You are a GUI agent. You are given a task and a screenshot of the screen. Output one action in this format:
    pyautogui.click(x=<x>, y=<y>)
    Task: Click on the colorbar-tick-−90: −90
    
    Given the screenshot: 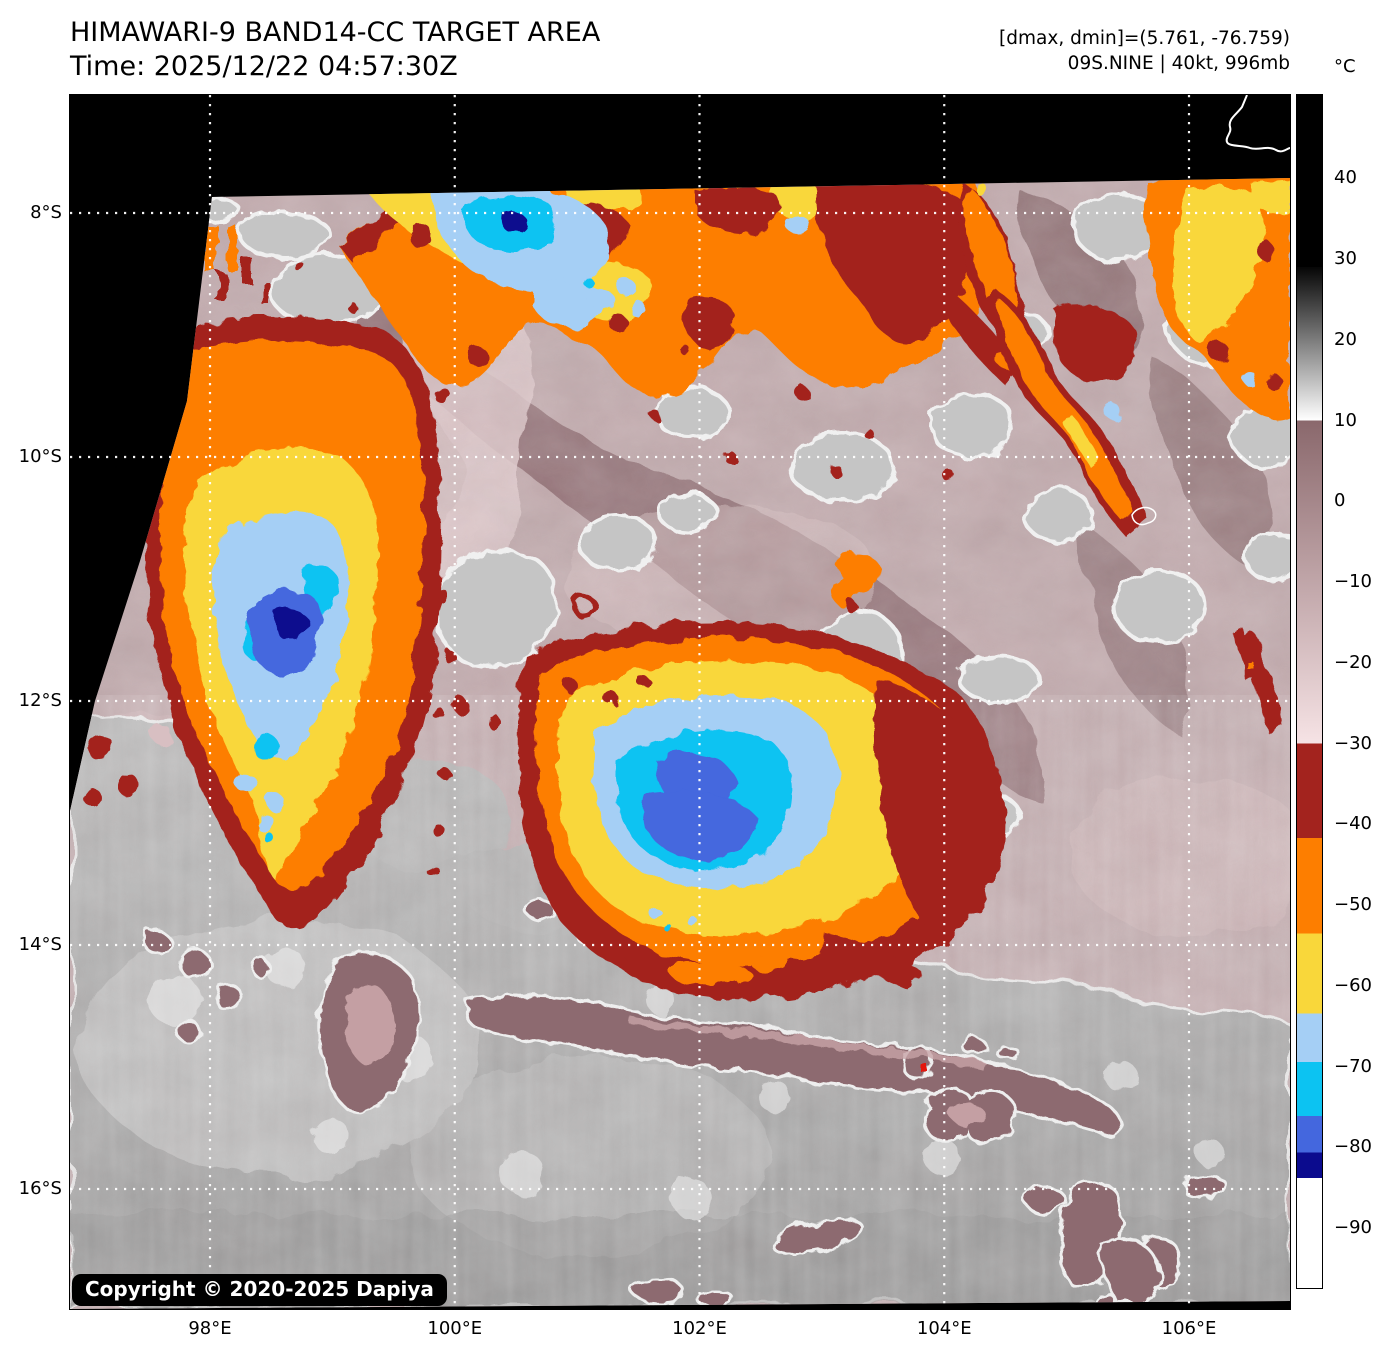 What is the action you would take?
    pyautogui.click(x=1353, y=1228)
    